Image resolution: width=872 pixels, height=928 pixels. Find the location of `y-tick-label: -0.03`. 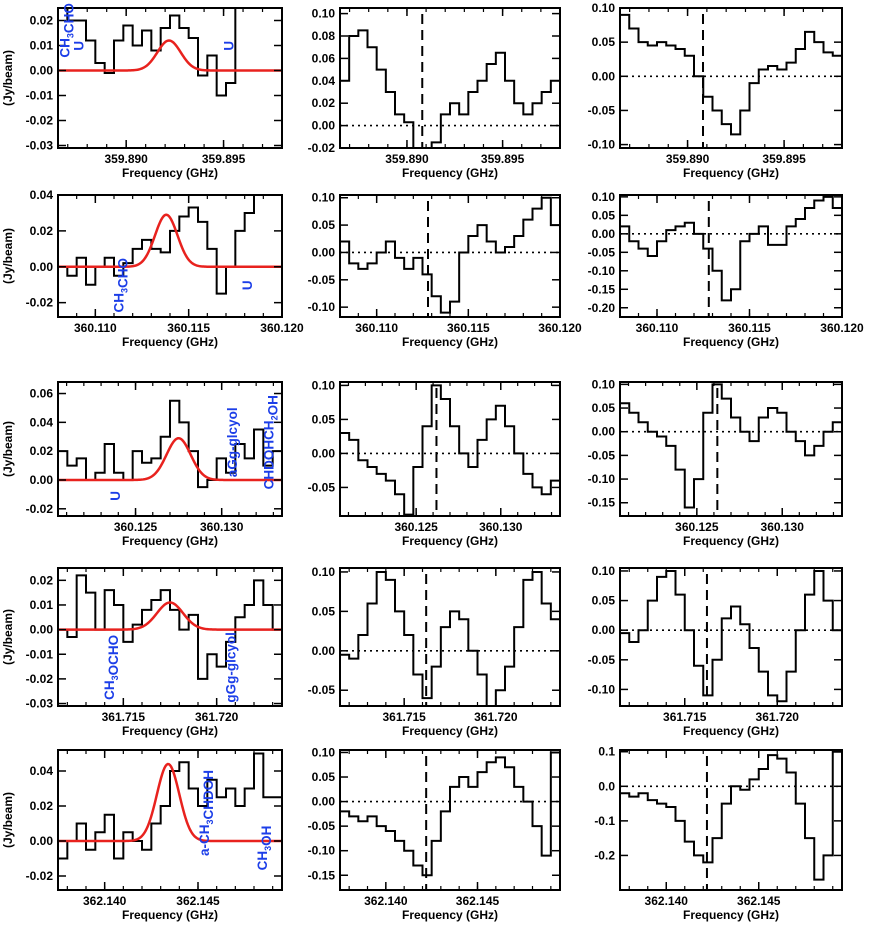

y-tick-label: -0.03 is located at coordinates (40, 704).